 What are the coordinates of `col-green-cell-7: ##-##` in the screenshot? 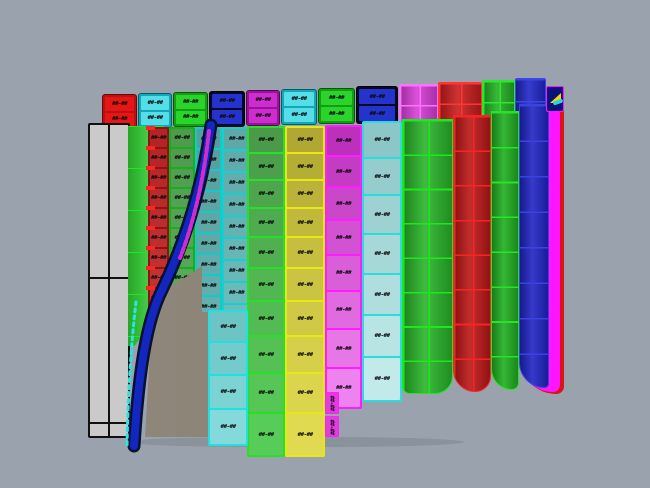 It's located at (266, 318).